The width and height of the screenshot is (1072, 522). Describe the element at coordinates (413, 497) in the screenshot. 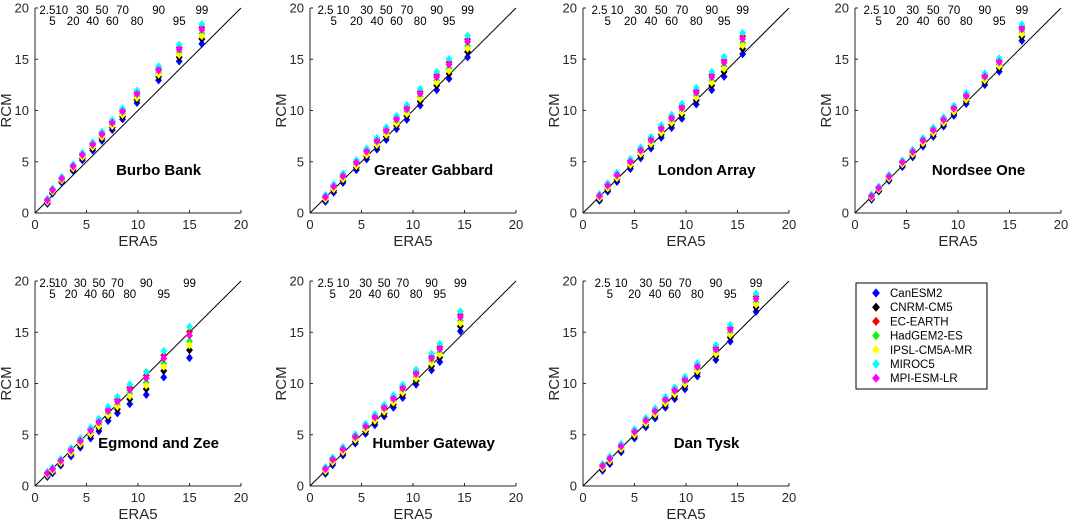

I see `x-tick-label: 10` at that location.